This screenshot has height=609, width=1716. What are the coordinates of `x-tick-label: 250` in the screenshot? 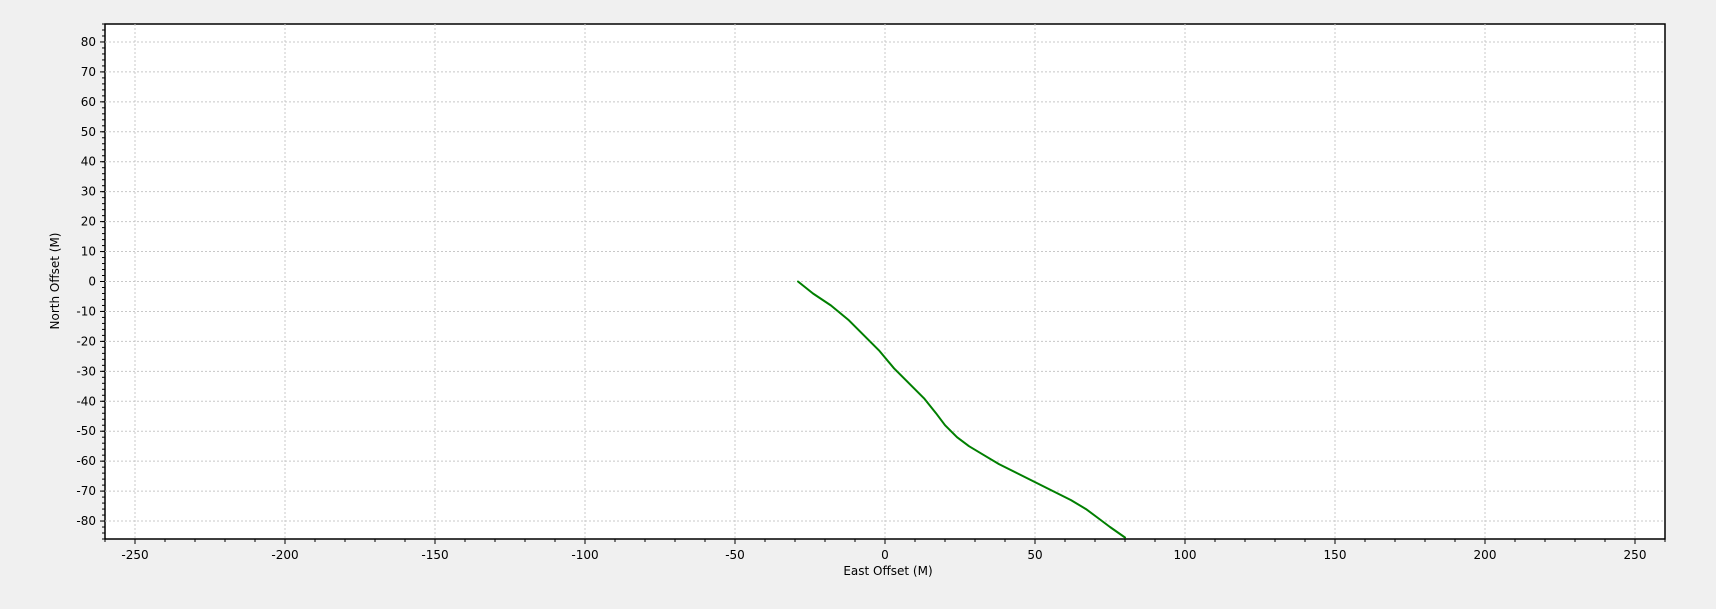 It's located at (1635, 555).